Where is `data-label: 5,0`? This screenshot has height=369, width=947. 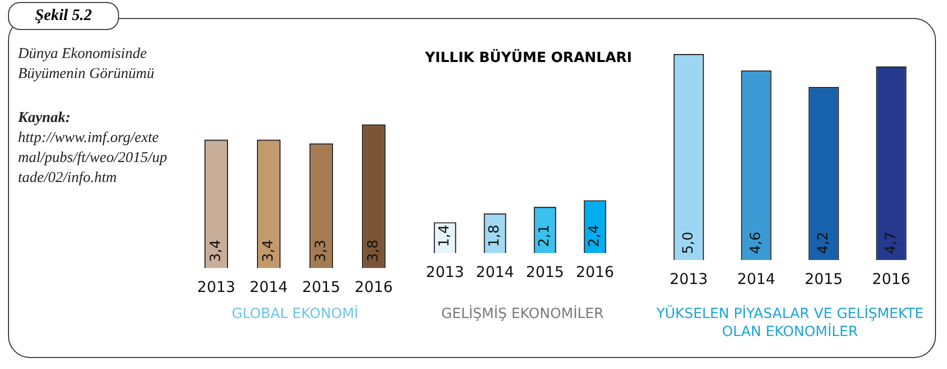
data-label: 5,0 is located at coordinates (688, 243).